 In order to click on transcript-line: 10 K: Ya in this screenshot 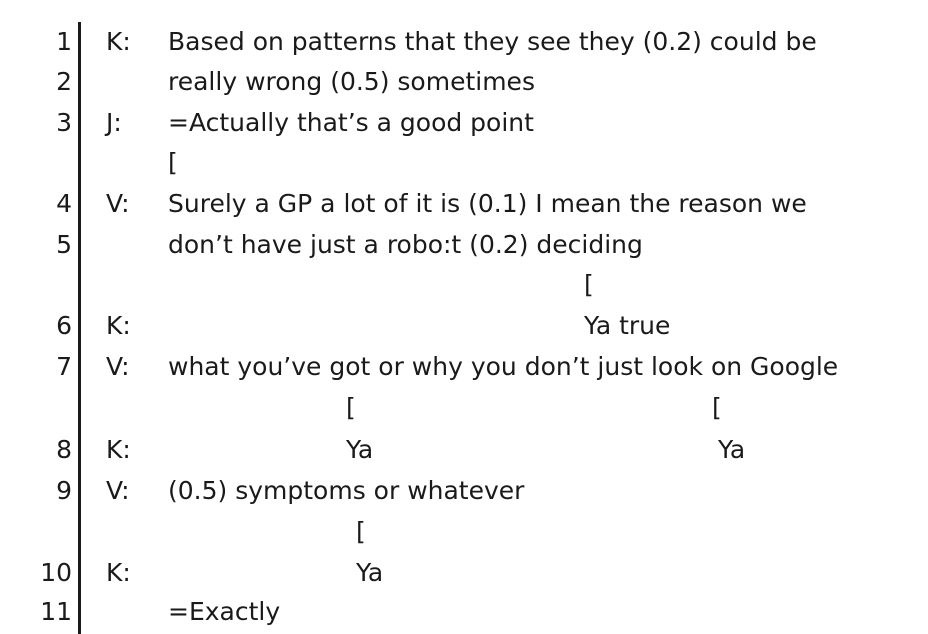, I will do `click(464, 573)`.